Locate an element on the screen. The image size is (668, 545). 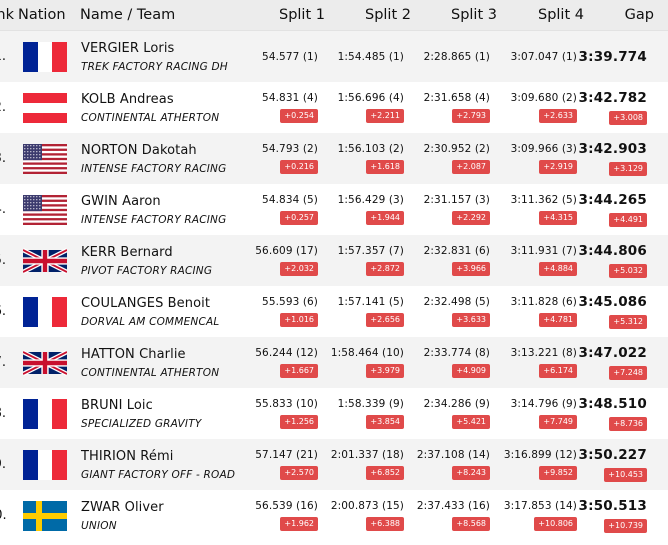
gap-badge: +7.248 is located at coordinates (628, 373).